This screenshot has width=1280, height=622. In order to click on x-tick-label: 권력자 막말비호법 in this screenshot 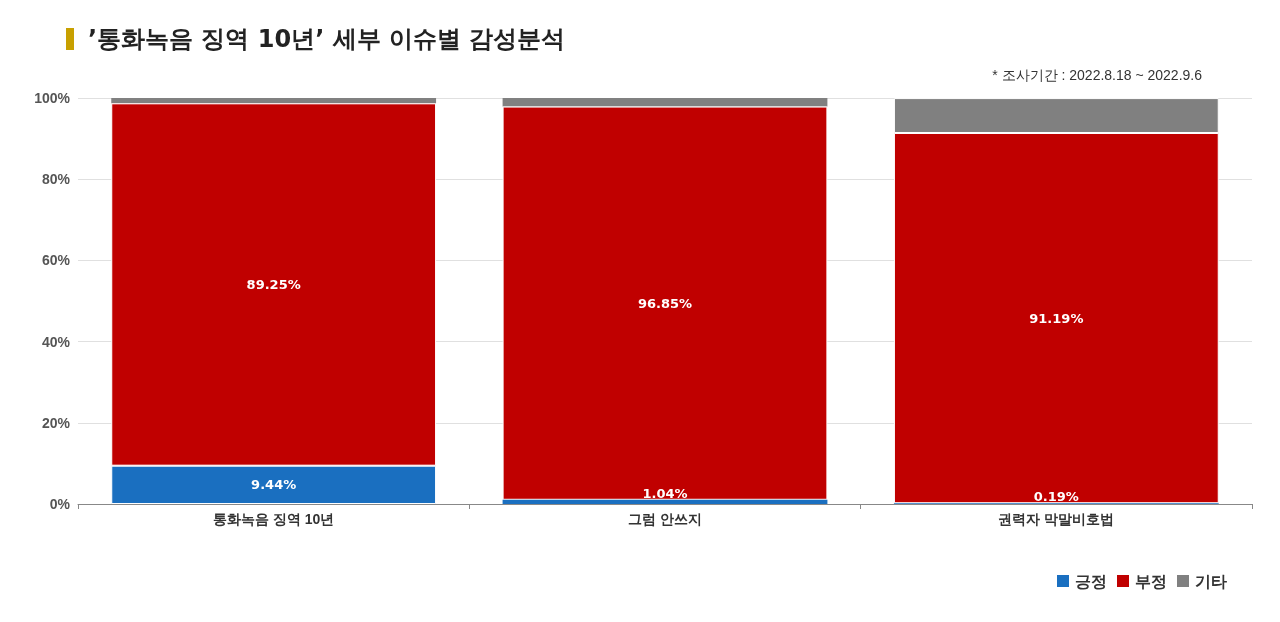, I will do `click(1056, 519)`.